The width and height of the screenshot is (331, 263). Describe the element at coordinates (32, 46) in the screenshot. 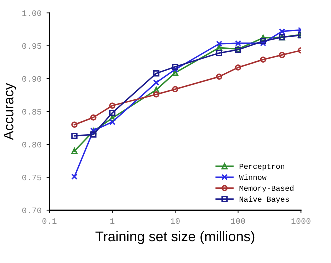

I see `y-tick-label: 0.95` at that location.